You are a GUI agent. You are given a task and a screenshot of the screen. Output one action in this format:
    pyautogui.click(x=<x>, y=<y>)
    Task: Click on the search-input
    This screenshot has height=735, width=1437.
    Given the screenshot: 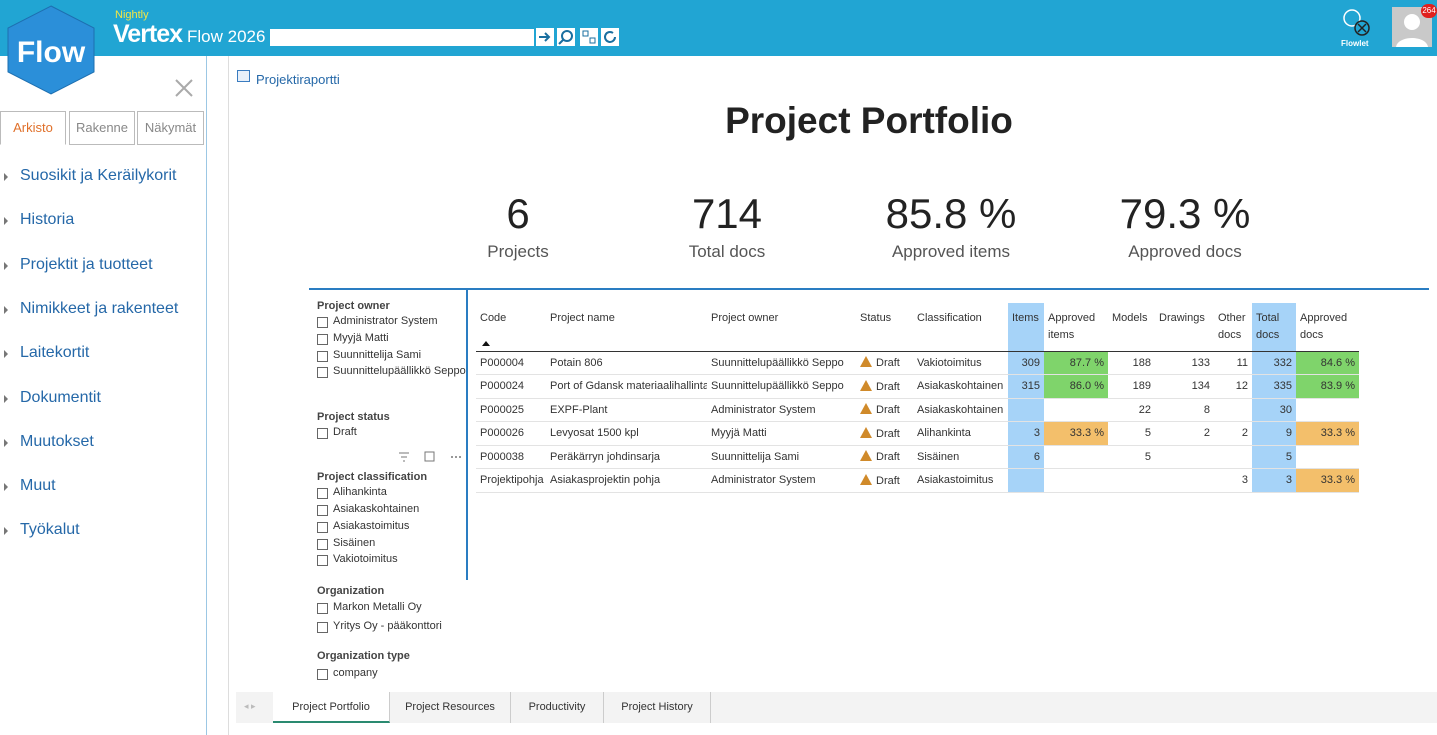 What is the action you would take?
    pyautogui.click(x=402, y=37)
    